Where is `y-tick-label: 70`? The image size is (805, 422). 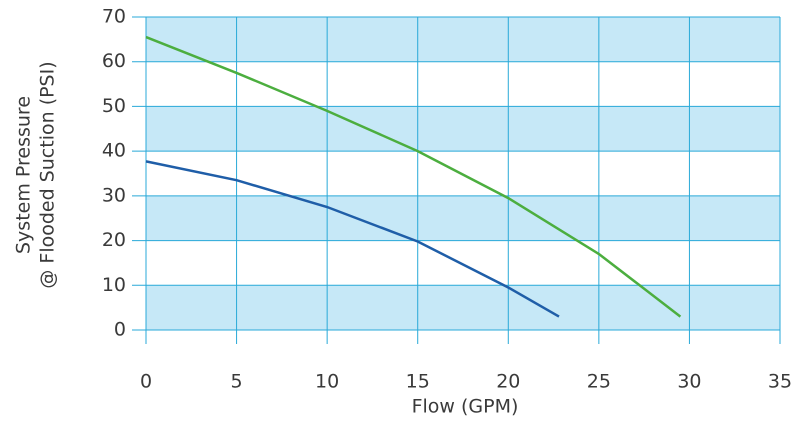 y-tick-label: 70 is located at coordinates (114, 17).